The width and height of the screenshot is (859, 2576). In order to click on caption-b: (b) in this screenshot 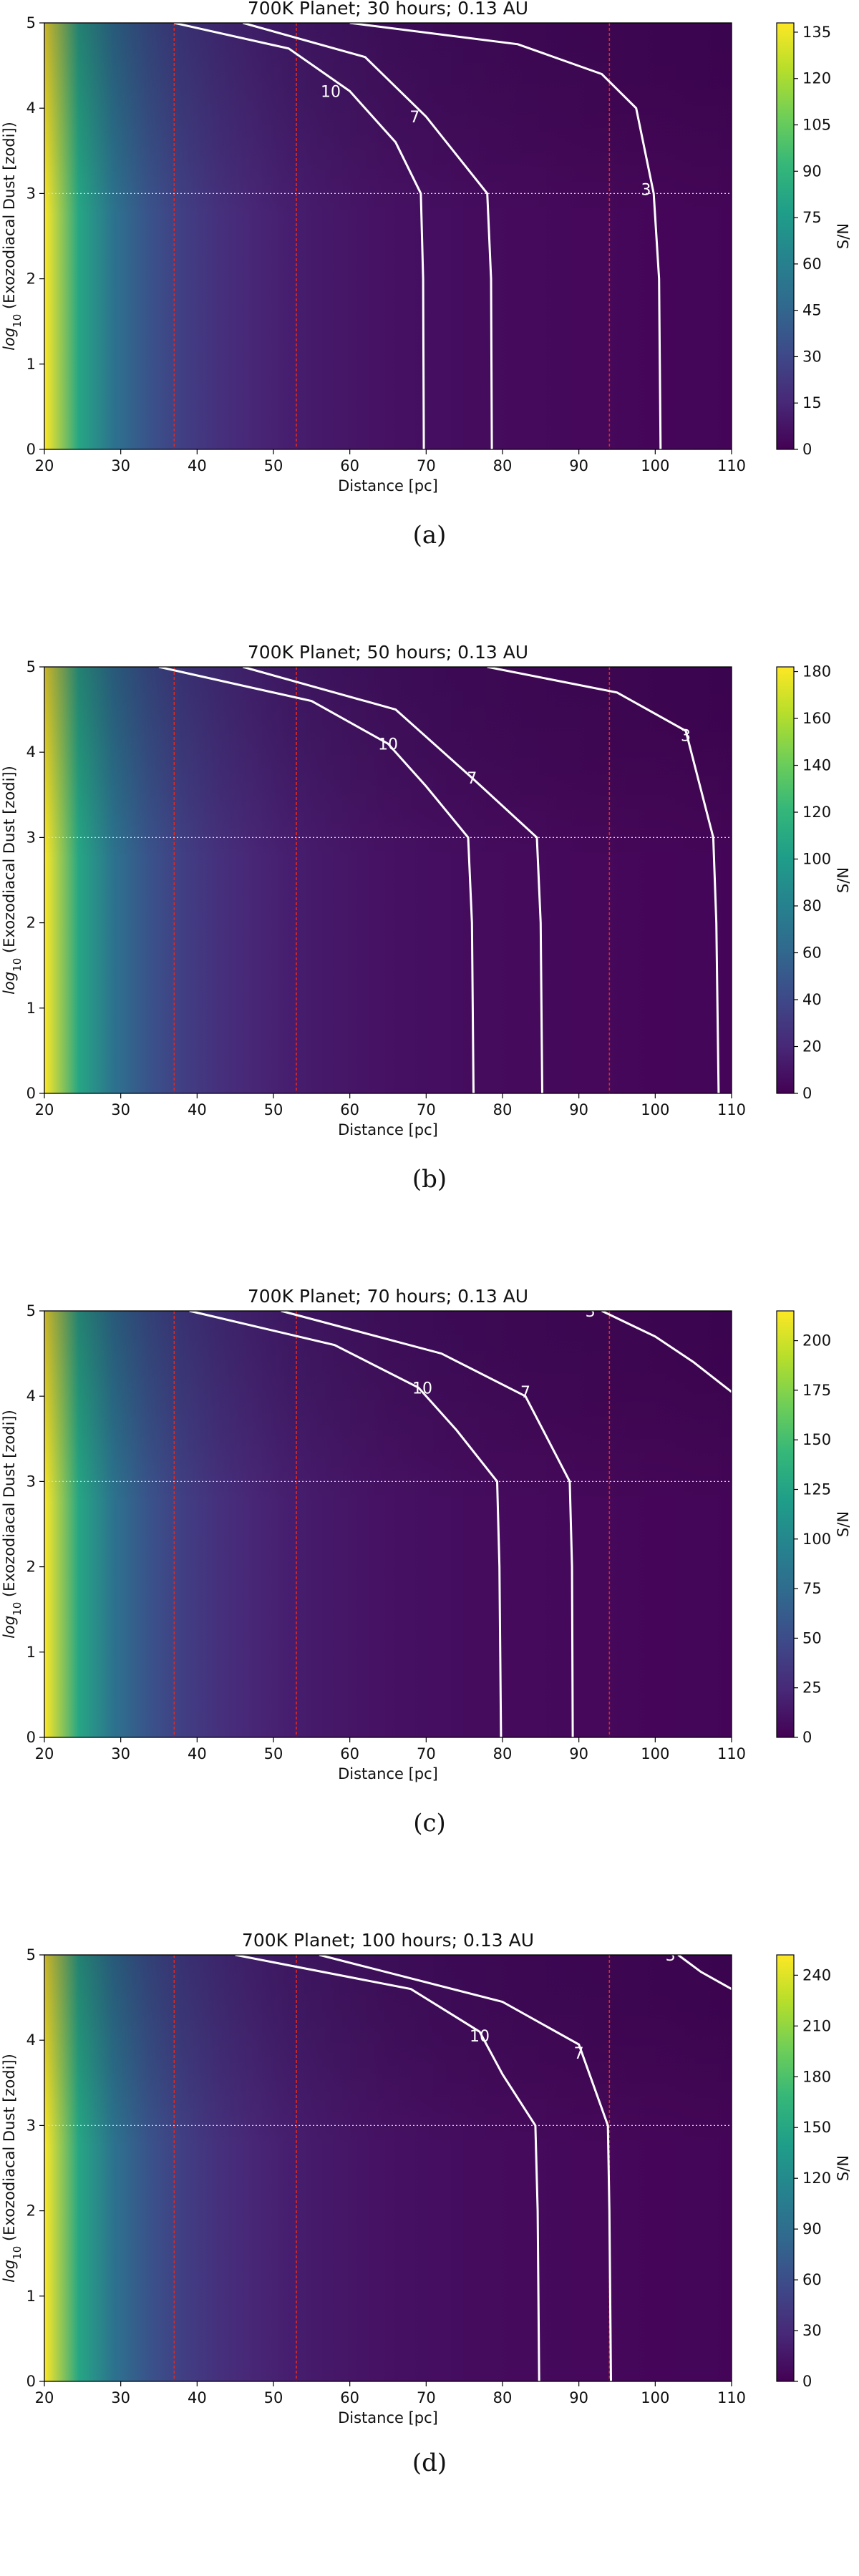, I will do `click(429, 1179)`.